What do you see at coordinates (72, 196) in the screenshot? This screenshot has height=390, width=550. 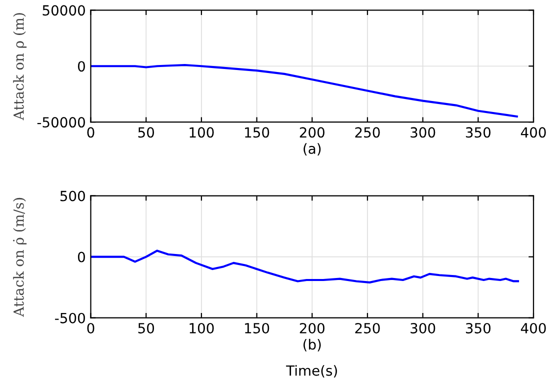 I see `y-tick-label: 500` at bounding box center [72, 196].